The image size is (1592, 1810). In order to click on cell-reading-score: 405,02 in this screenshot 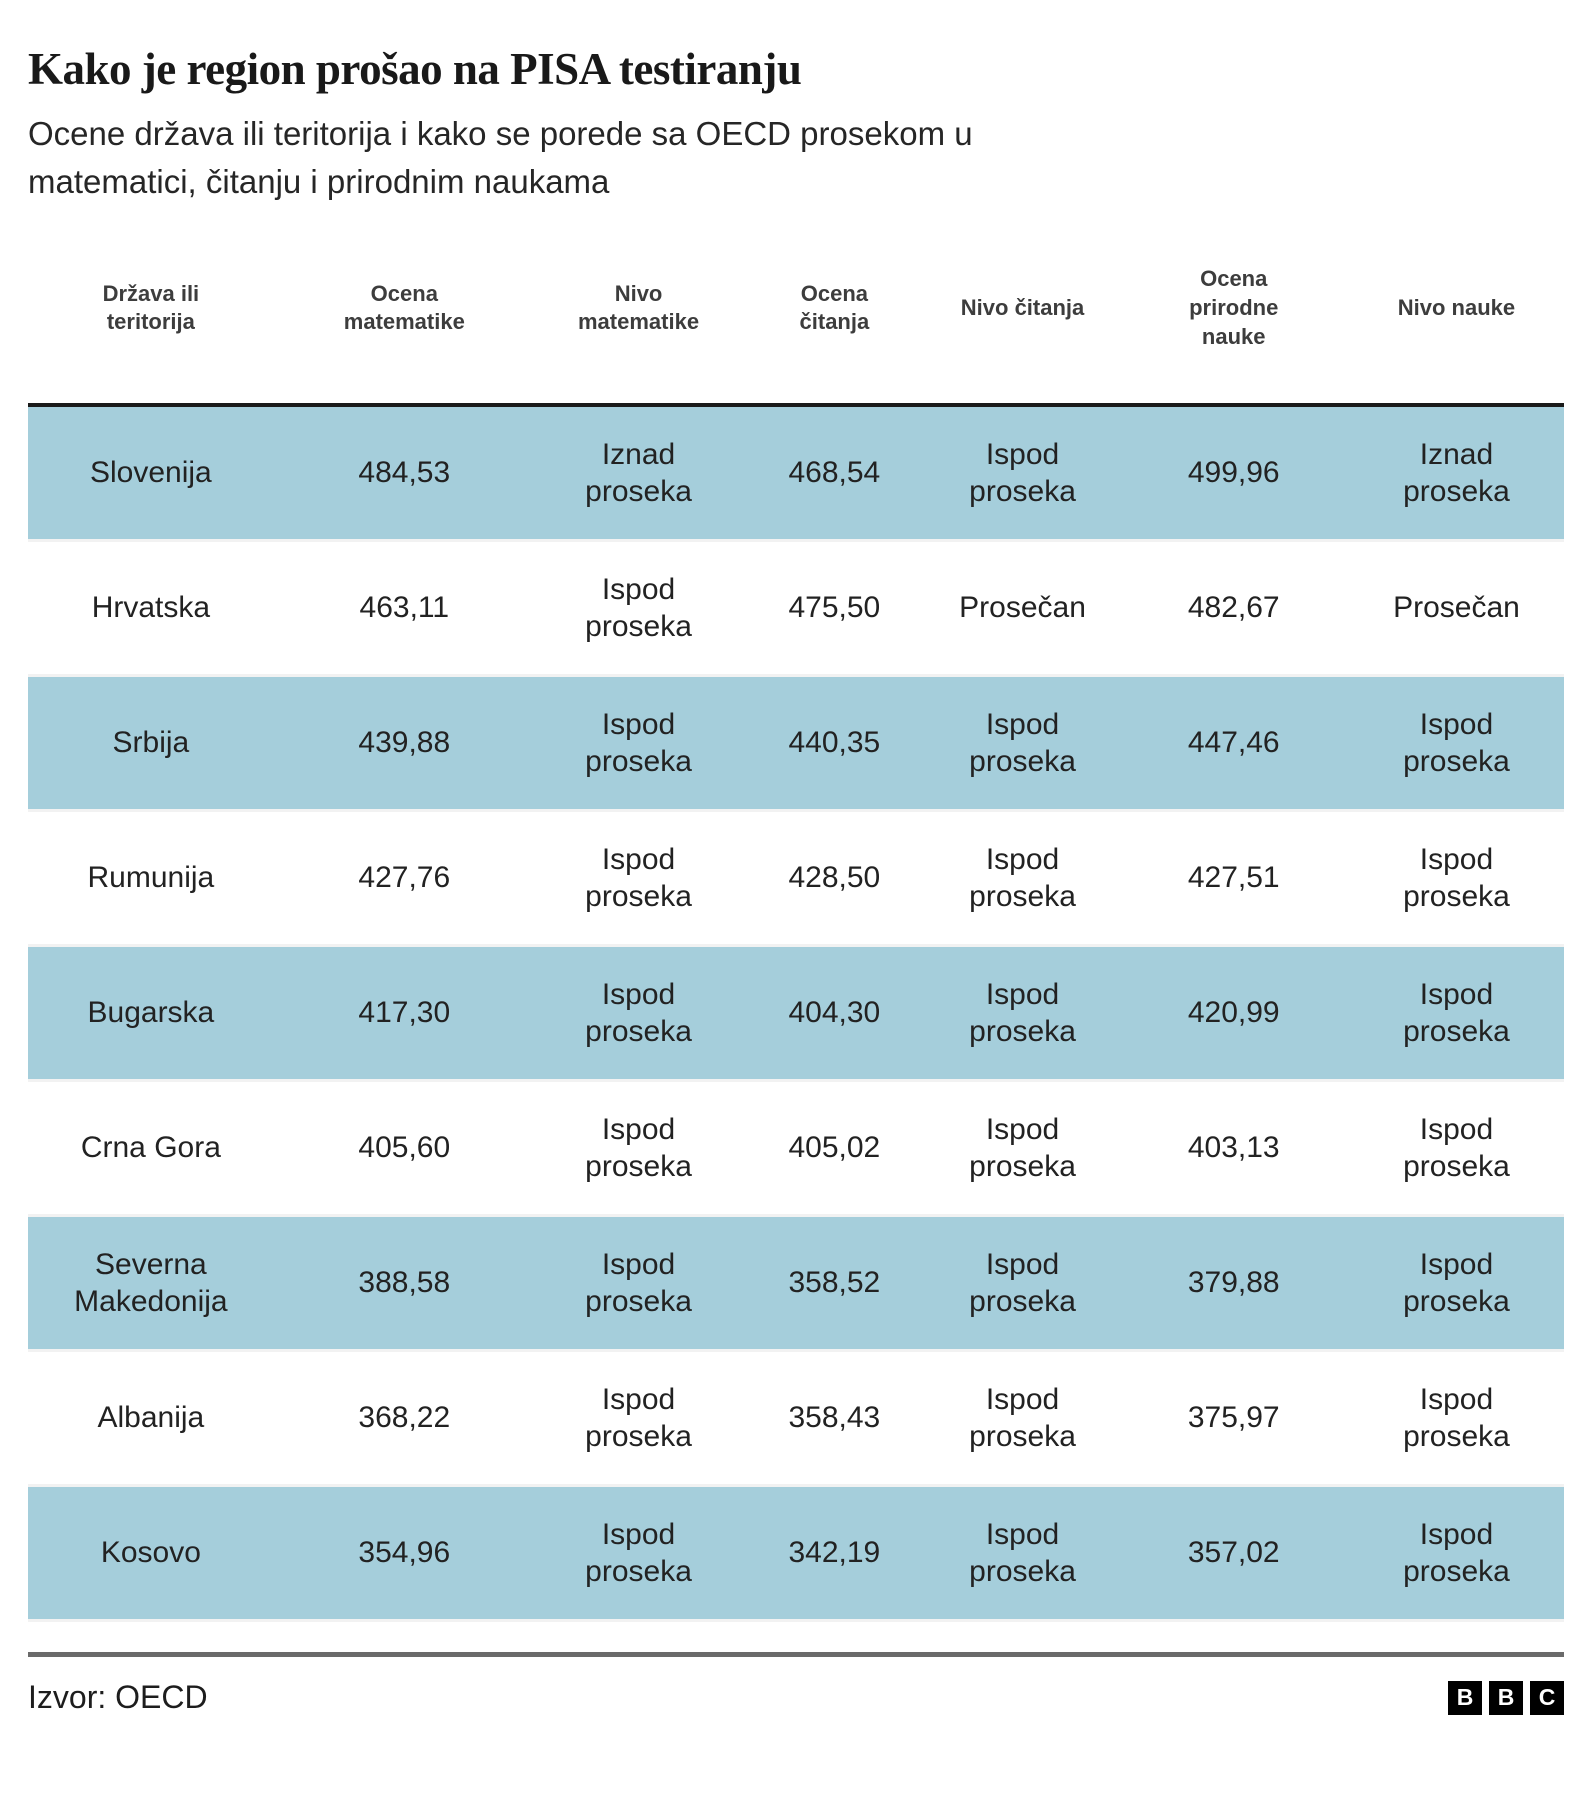, I will do `click(834, 1148)`.